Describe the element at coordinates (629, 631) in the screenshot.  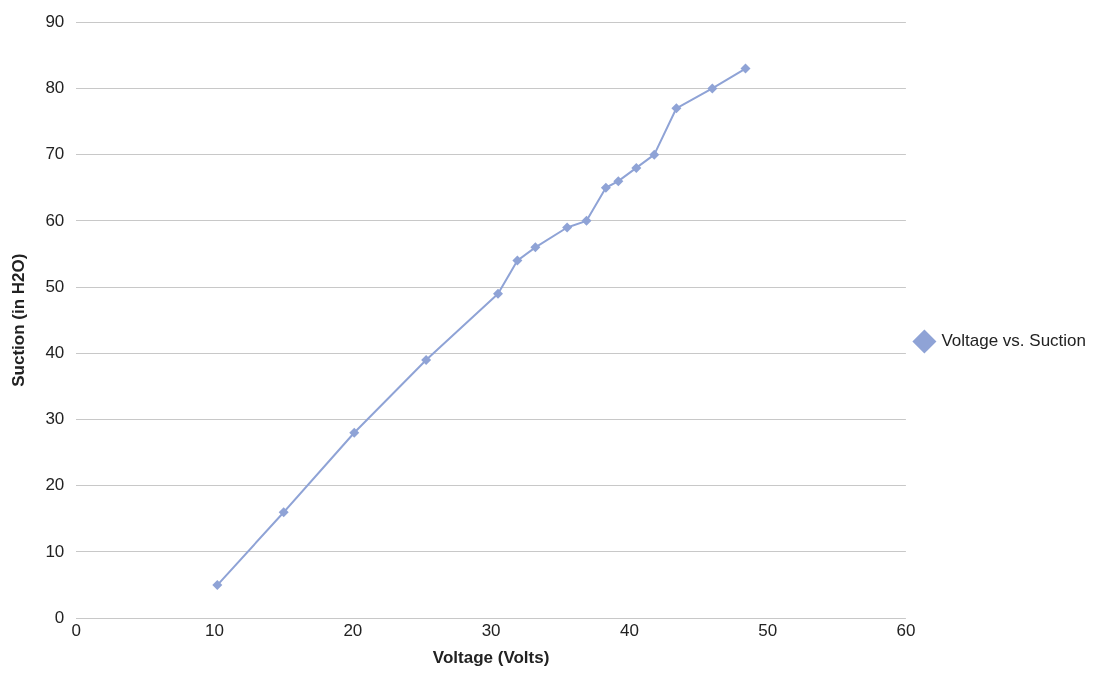
I see `x-tick-label: 40` at that location.